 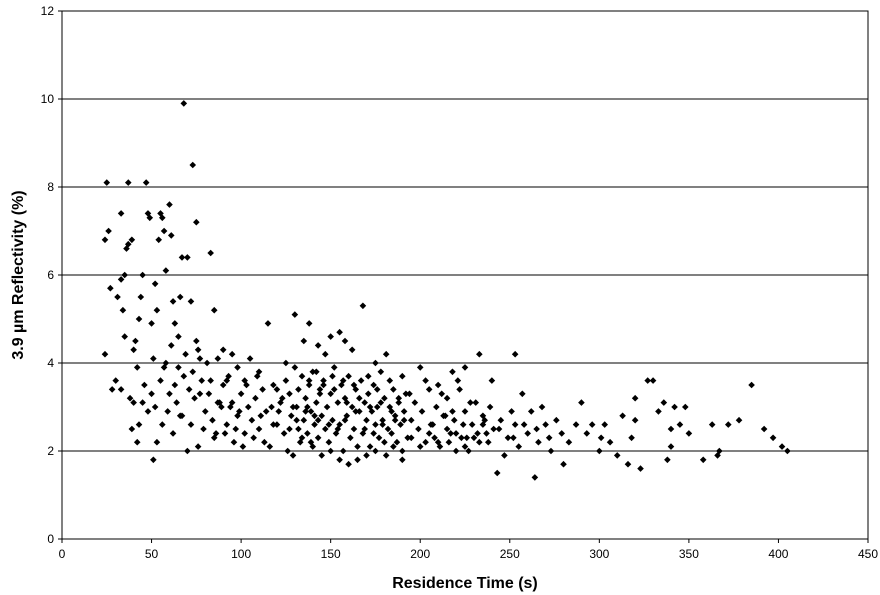 I want to click on y-tick-label: 2, so click(x=50, y=451).